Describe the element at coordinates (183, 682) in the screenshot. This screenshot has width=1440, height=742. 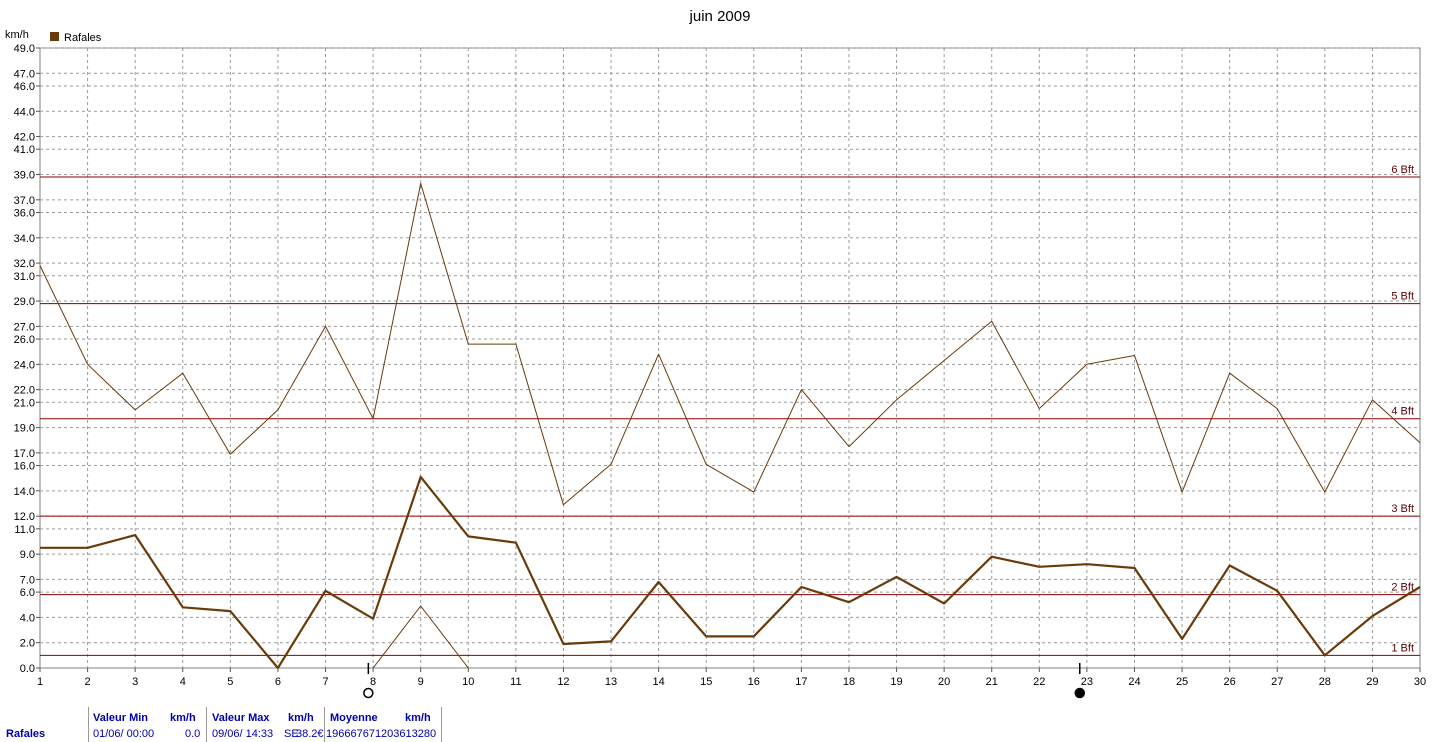
I see `x-tick-label: 4` at that location.